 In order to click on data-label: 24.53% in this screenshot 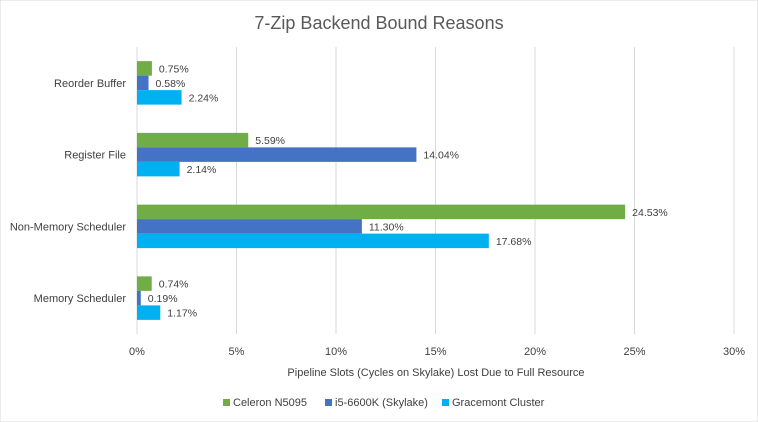, I will do `click(650, 213)`.